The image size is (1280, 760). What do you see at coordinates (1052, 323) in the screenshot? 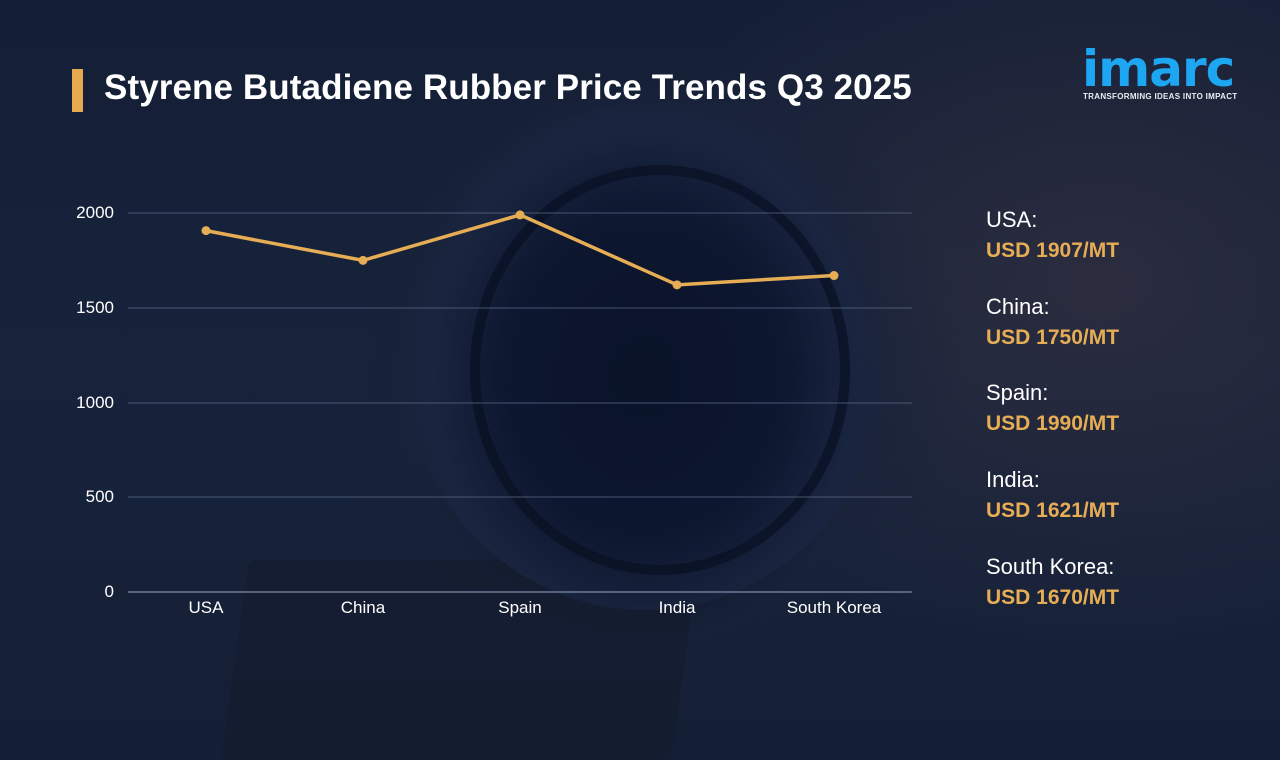
I see `legend-item-china: China: USD 1750/MT` at bounding box center [1052, 323].